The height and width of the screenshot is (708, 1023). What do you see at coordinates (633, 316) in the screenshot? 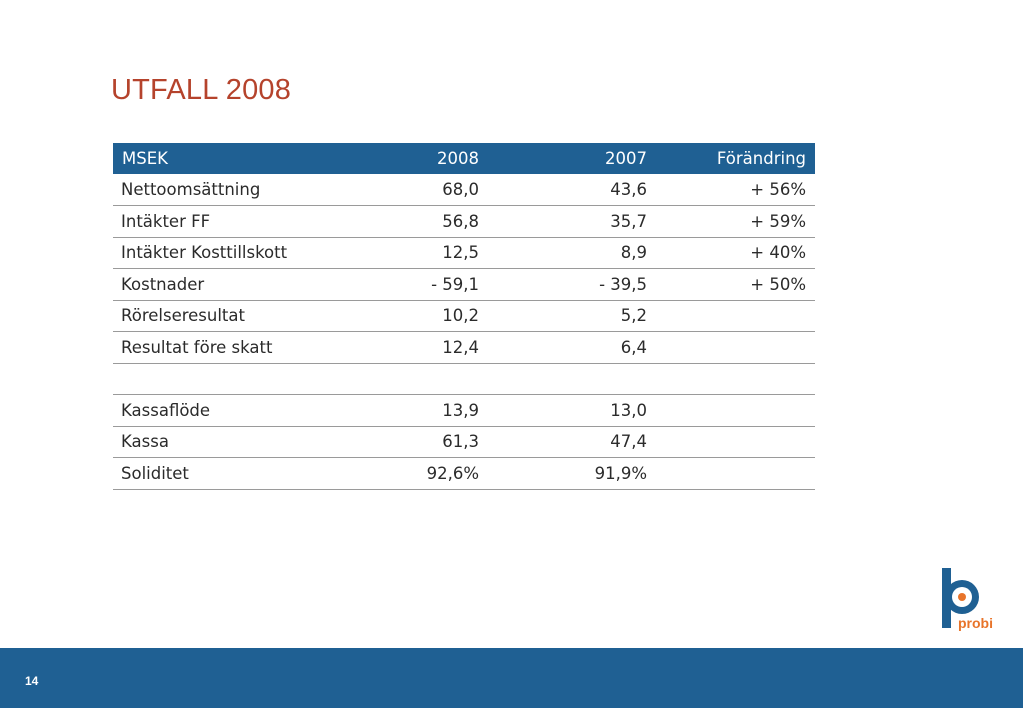
I see `value-2007: 5,2` at bounding box center [633, 316].